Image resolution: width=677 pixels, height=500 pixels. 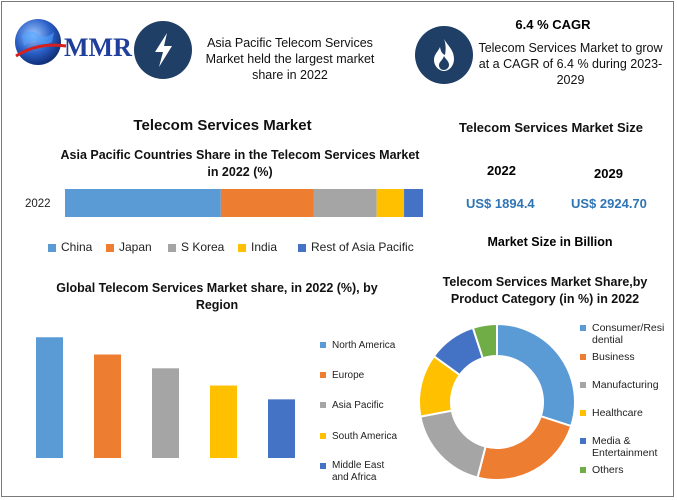 I want to click on donut-legend-others: Others, so click(x=602, y=470).